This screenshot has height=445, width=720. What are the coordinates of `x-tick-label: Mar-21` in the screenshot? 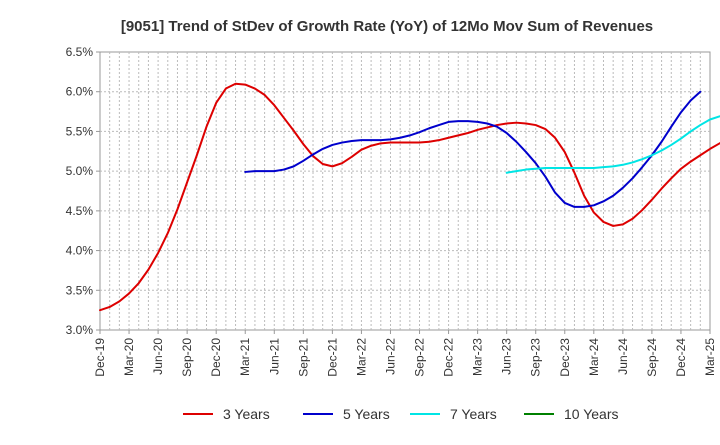 It's located at (245, 357).